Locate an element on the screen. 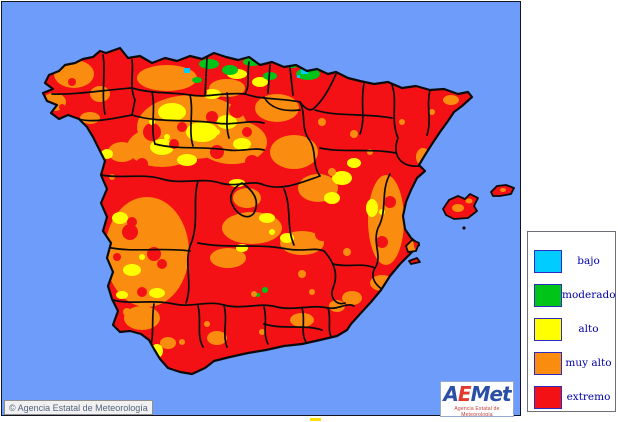  aemet-logo-subtitle: Agencia Estatal de Meteorología is located at coordinates (477, 411).